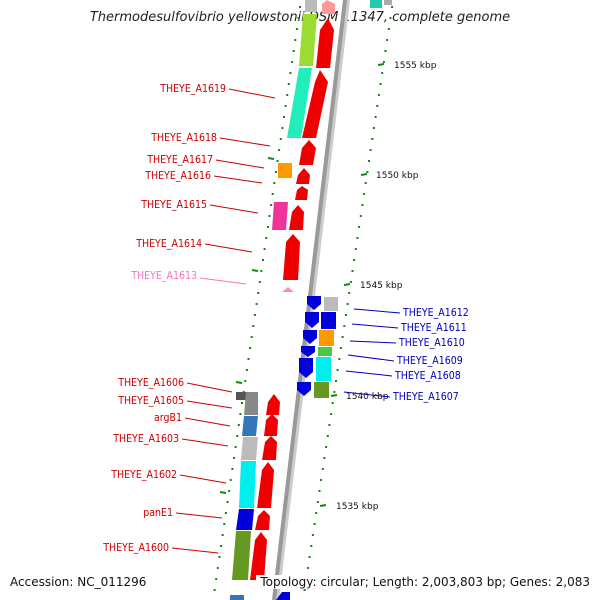 This screenshot has height=600, width=600. I want to click on dotted-trace-right, so click(348, 298).